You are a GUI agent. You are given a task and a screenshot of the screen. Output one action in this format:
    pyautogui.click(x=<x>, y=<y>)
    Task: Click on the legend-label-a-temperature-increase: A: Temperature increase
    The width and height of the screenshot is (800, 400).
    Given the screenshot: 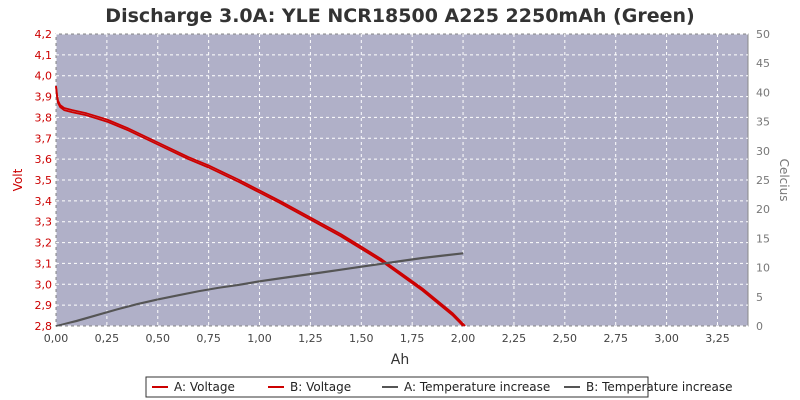 What is the action you would take?
    pyautogui.click(x=477, y=387)
    